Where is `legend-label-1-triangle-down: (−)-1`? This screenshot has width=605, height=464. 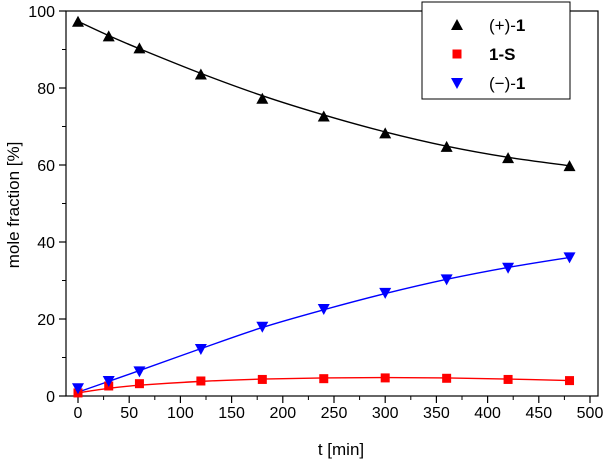 legend-label-1-triangle-down: (−)-1 is located at coordinates (507, 83).